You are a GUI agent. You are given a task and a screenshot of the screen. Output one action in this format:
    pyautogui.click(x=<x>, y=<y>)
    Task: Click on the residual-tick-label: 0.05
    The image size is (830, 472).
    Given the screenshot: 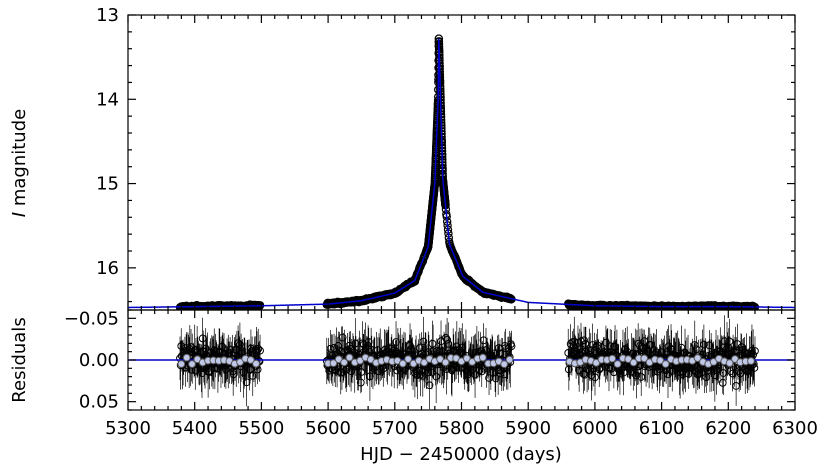 What is the action you would take?
    pyautogui.click(x=99, y=402)
    